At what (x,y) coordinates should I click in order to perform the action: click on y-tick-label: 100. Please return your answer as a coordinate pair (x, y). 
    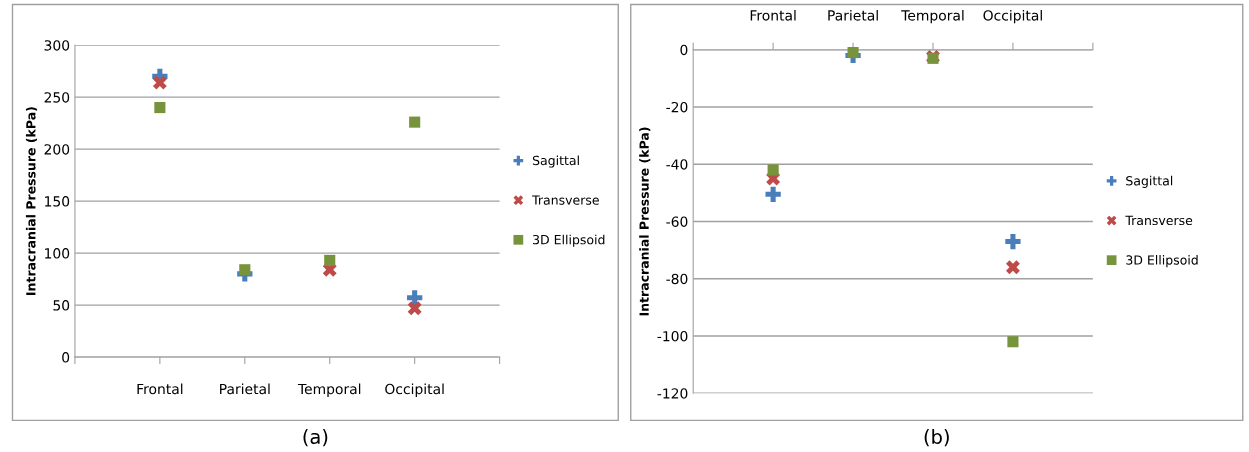
    Looking at the image, I should click on (57, 253).